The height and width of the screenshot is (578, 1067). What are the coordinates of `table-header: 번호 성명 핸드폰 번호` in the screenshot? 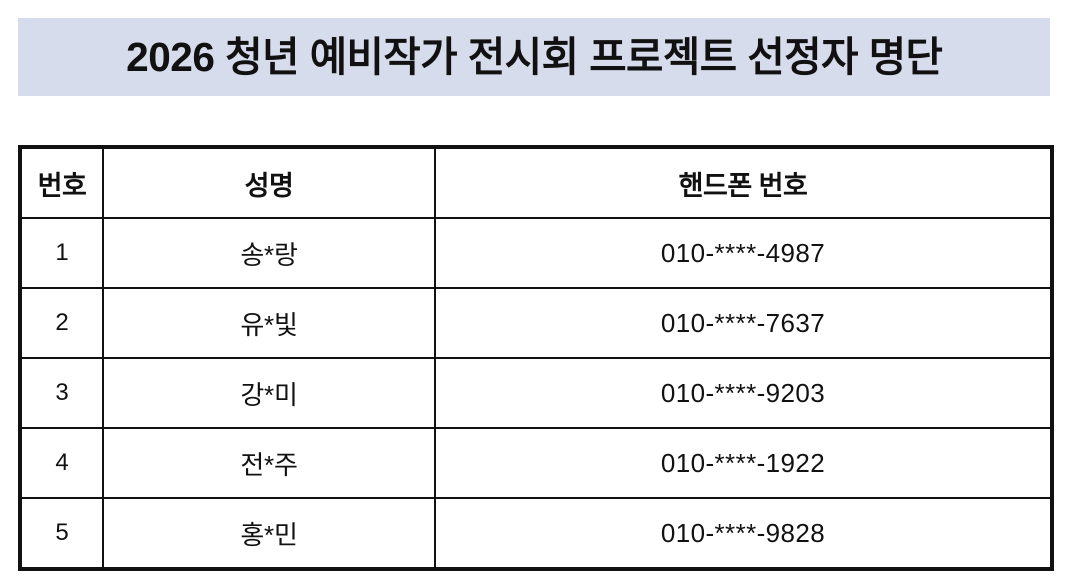 It's located at (536, 182).